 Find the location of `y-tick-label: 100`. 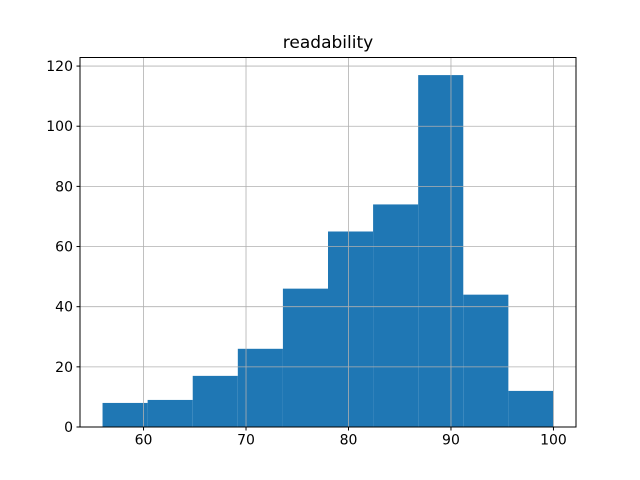

y-tick-label: 100 is located at coordinates (59, 127).